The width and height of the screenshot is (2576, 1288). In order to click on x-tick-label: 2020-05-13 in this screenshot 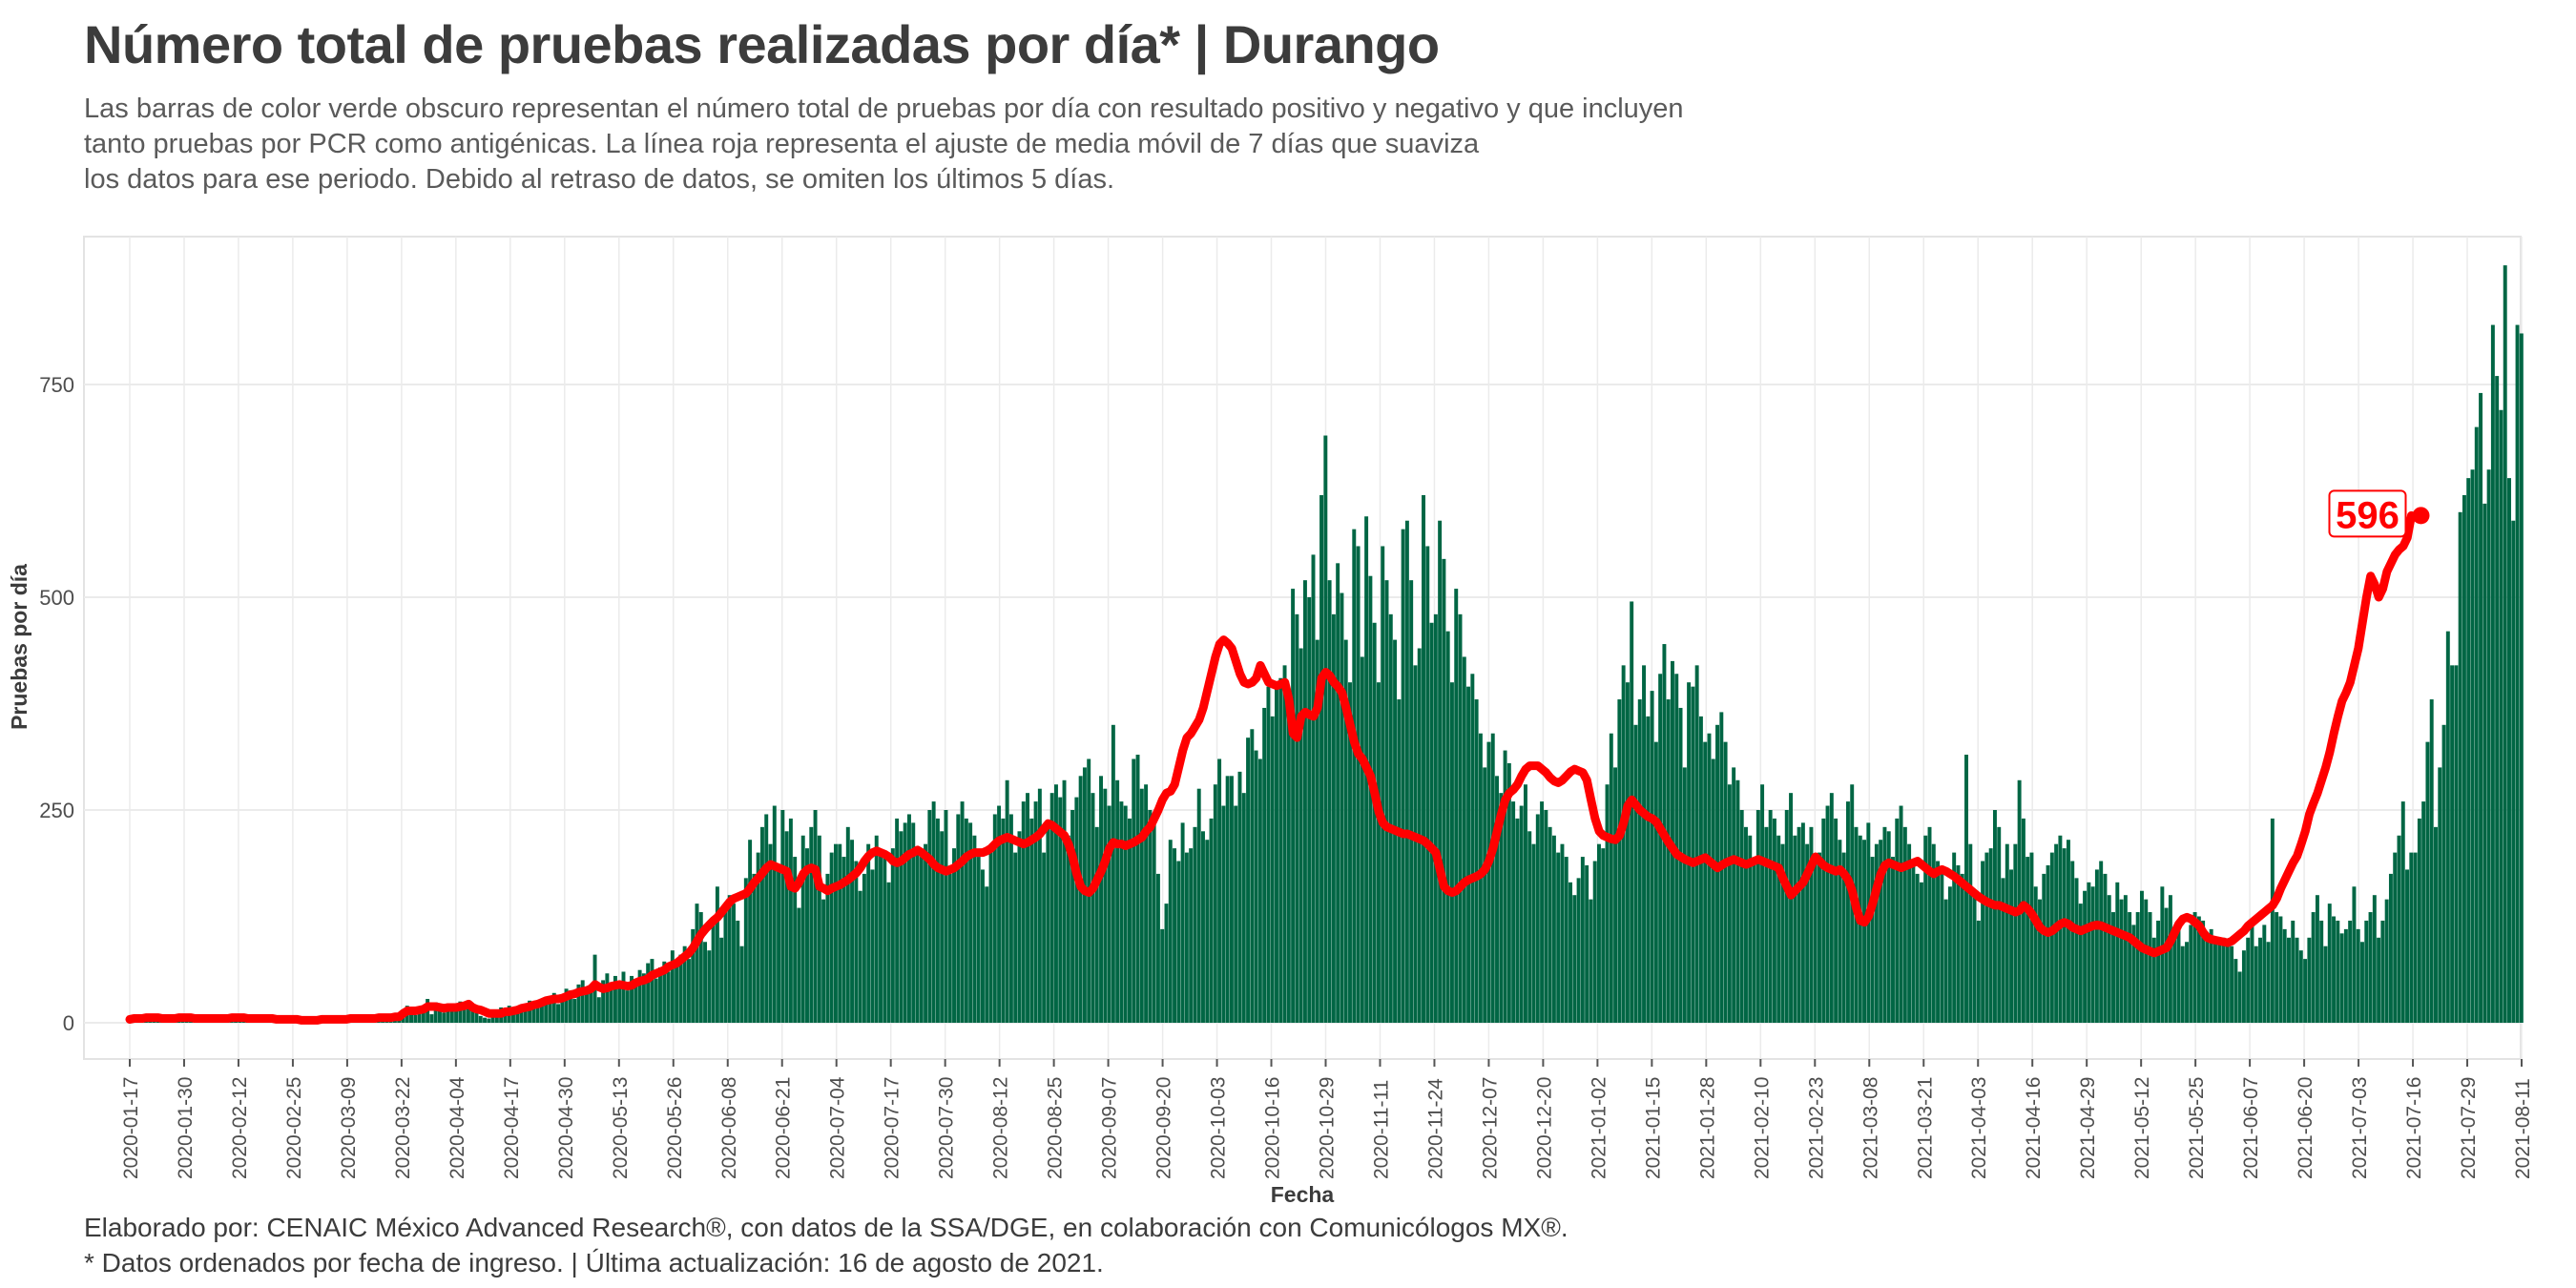, I will do `click(621, 1128)`.